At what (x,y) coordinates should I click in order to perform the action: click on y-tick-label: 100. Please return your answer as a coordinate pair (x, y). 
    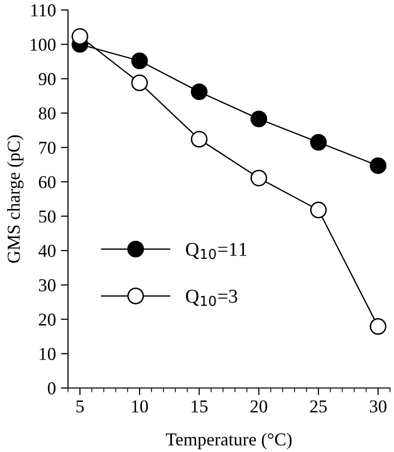
    Looking at the image, I should click on (43, 44).